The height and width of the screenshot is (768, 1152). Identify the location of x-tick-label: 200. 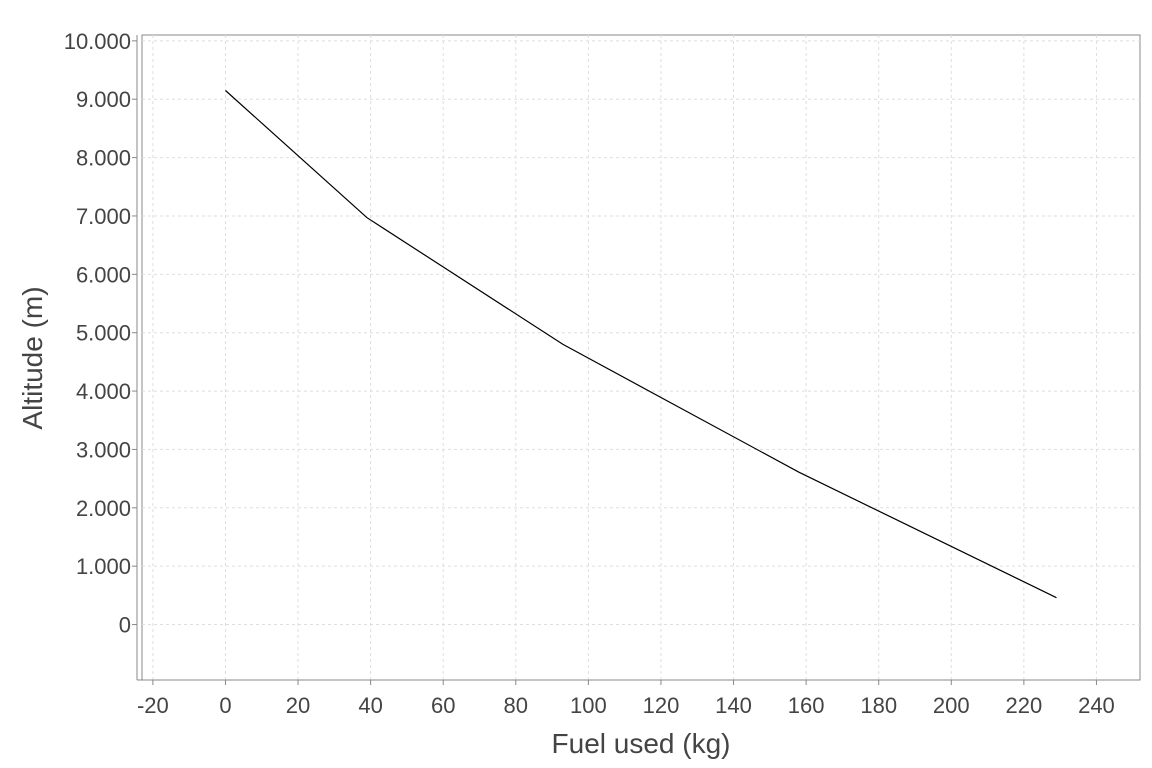
(951, 705).